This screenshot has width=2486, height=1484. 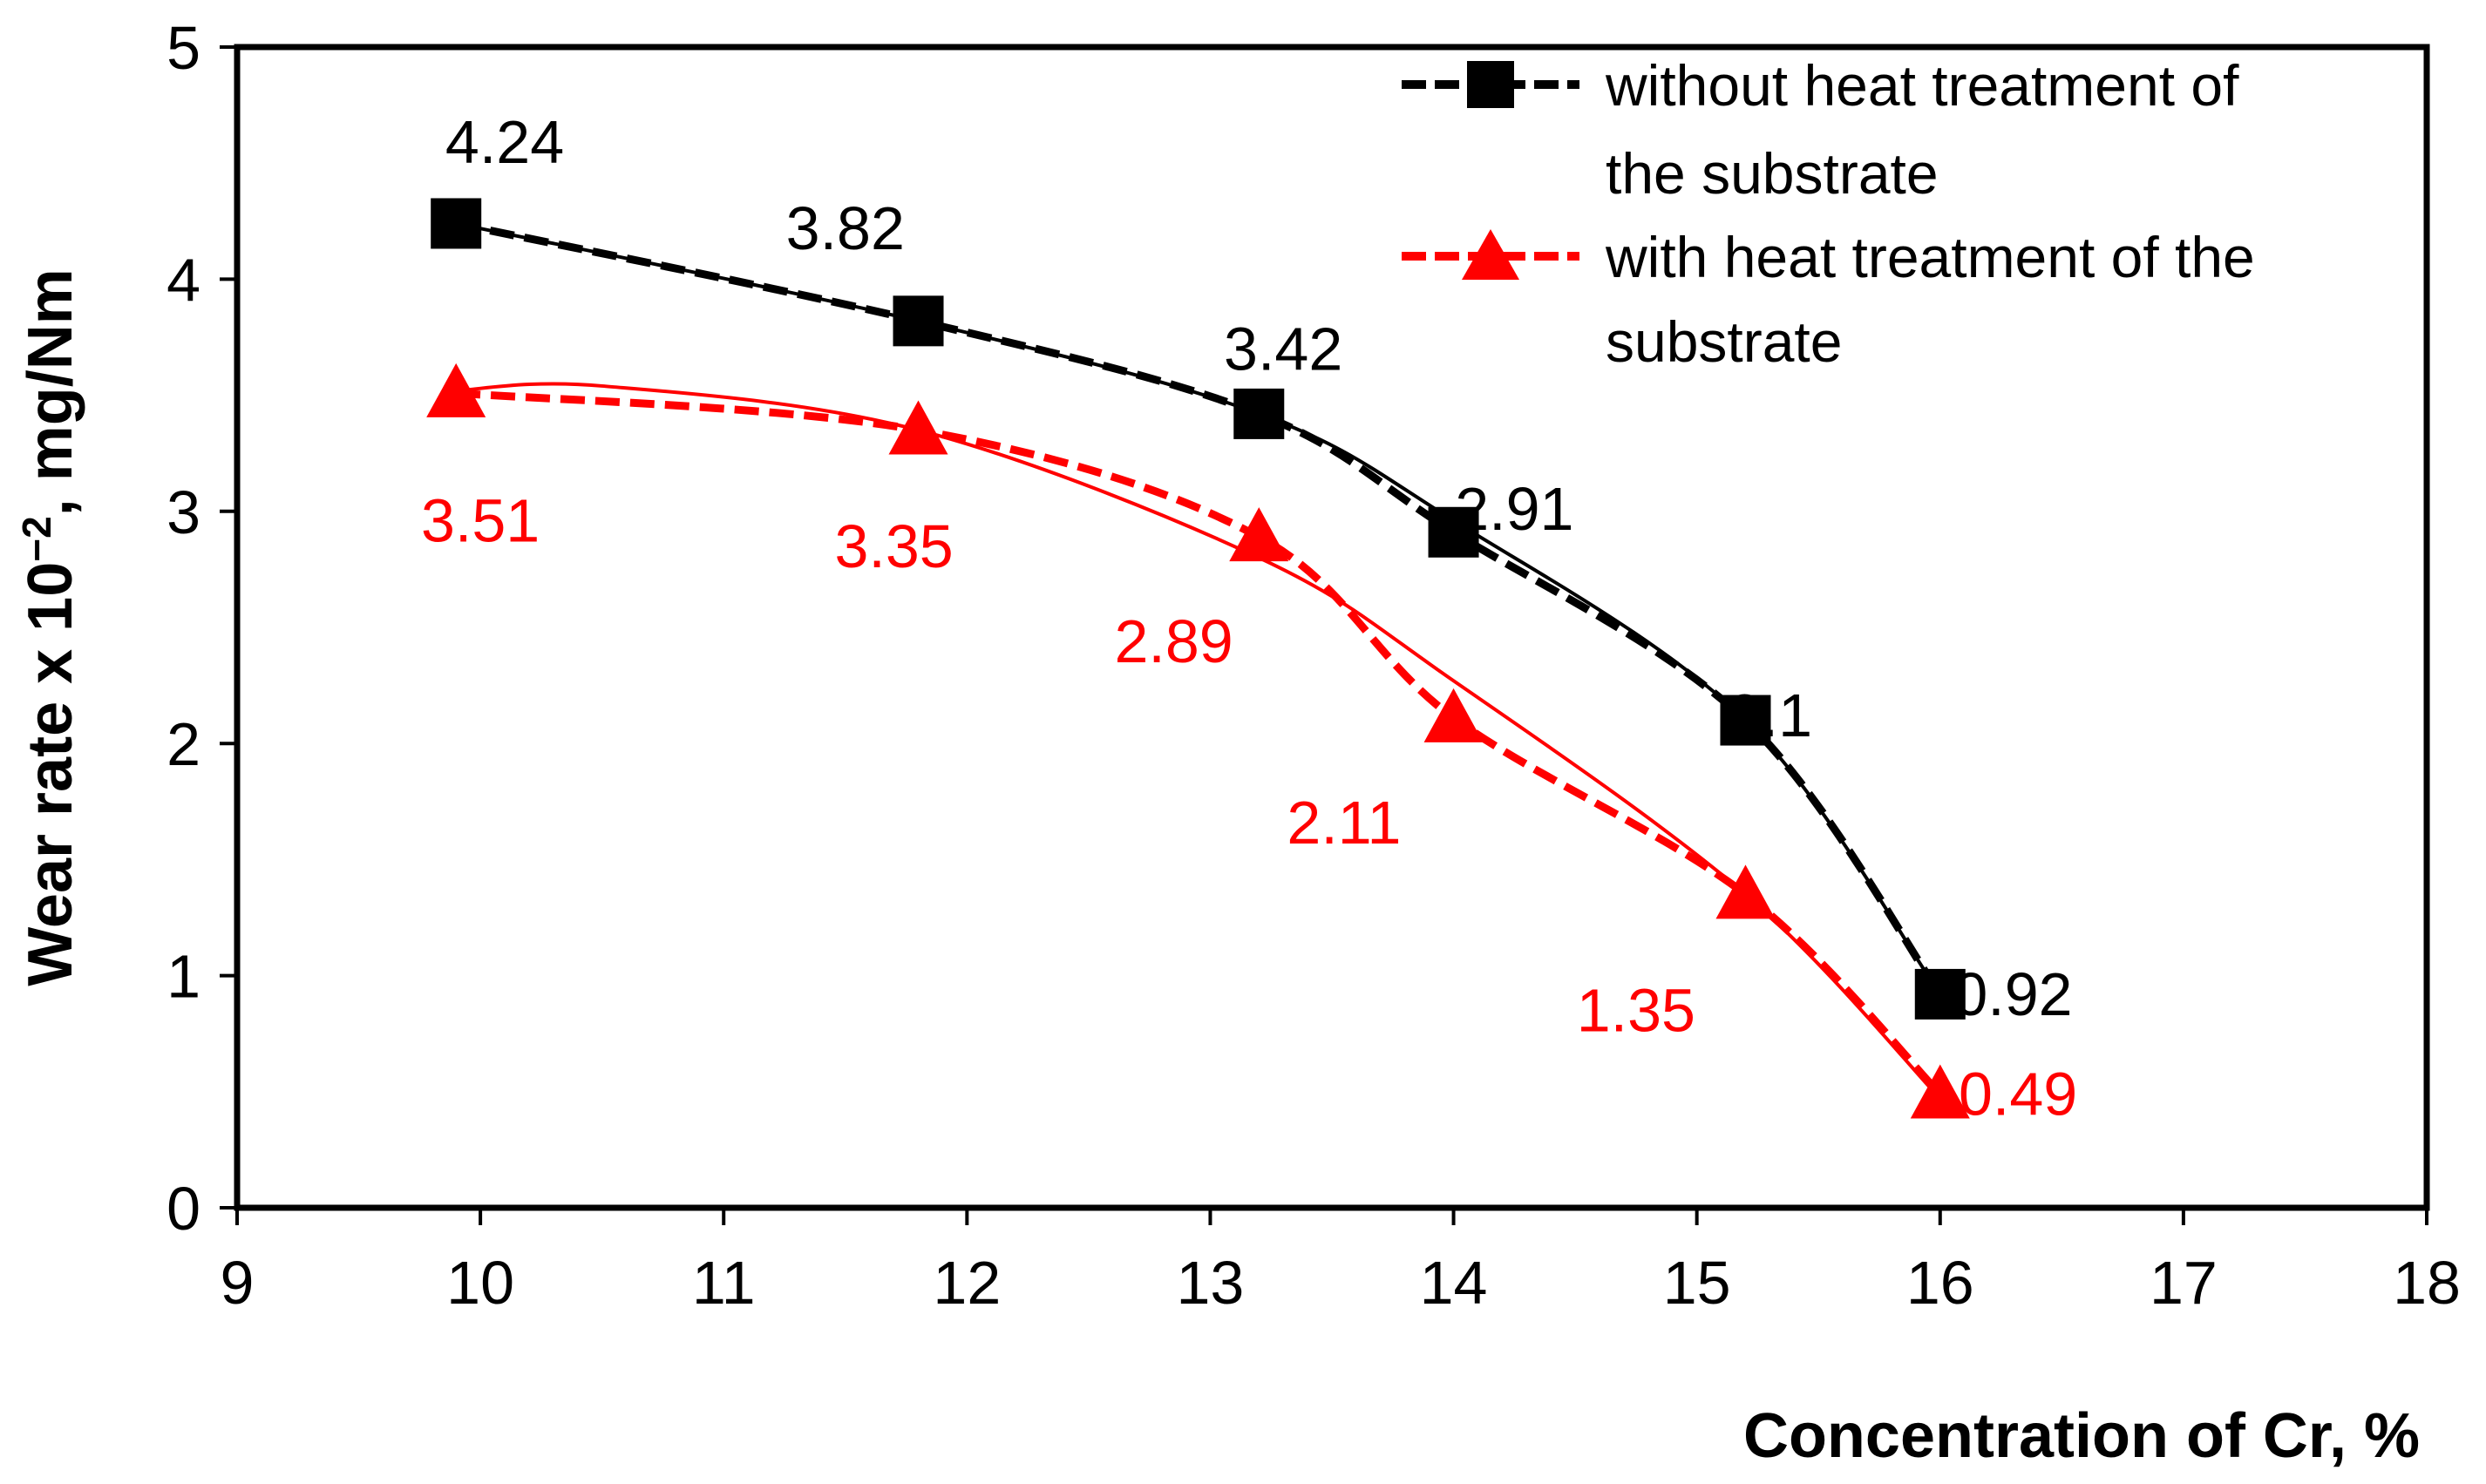 What do you see at coordinates (183, 48) in the screenshot?
I see `y-tick-label: 5` at bounding box center [183, 48].